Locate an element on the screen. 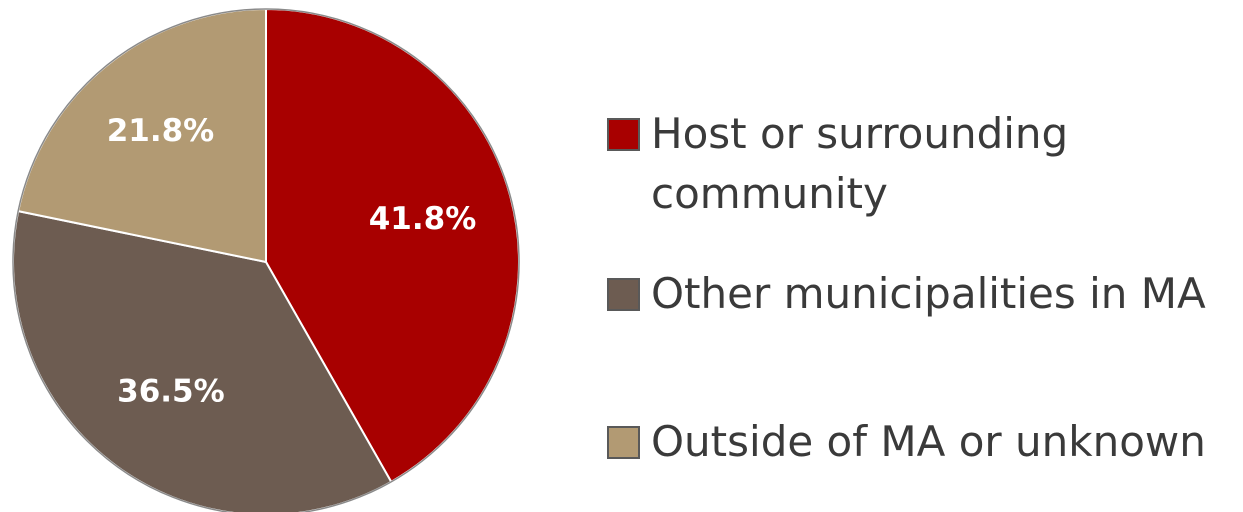 The image size is (1243, 512). legend-item-host: Host or surrounding community is located at coordinates (837, 164).